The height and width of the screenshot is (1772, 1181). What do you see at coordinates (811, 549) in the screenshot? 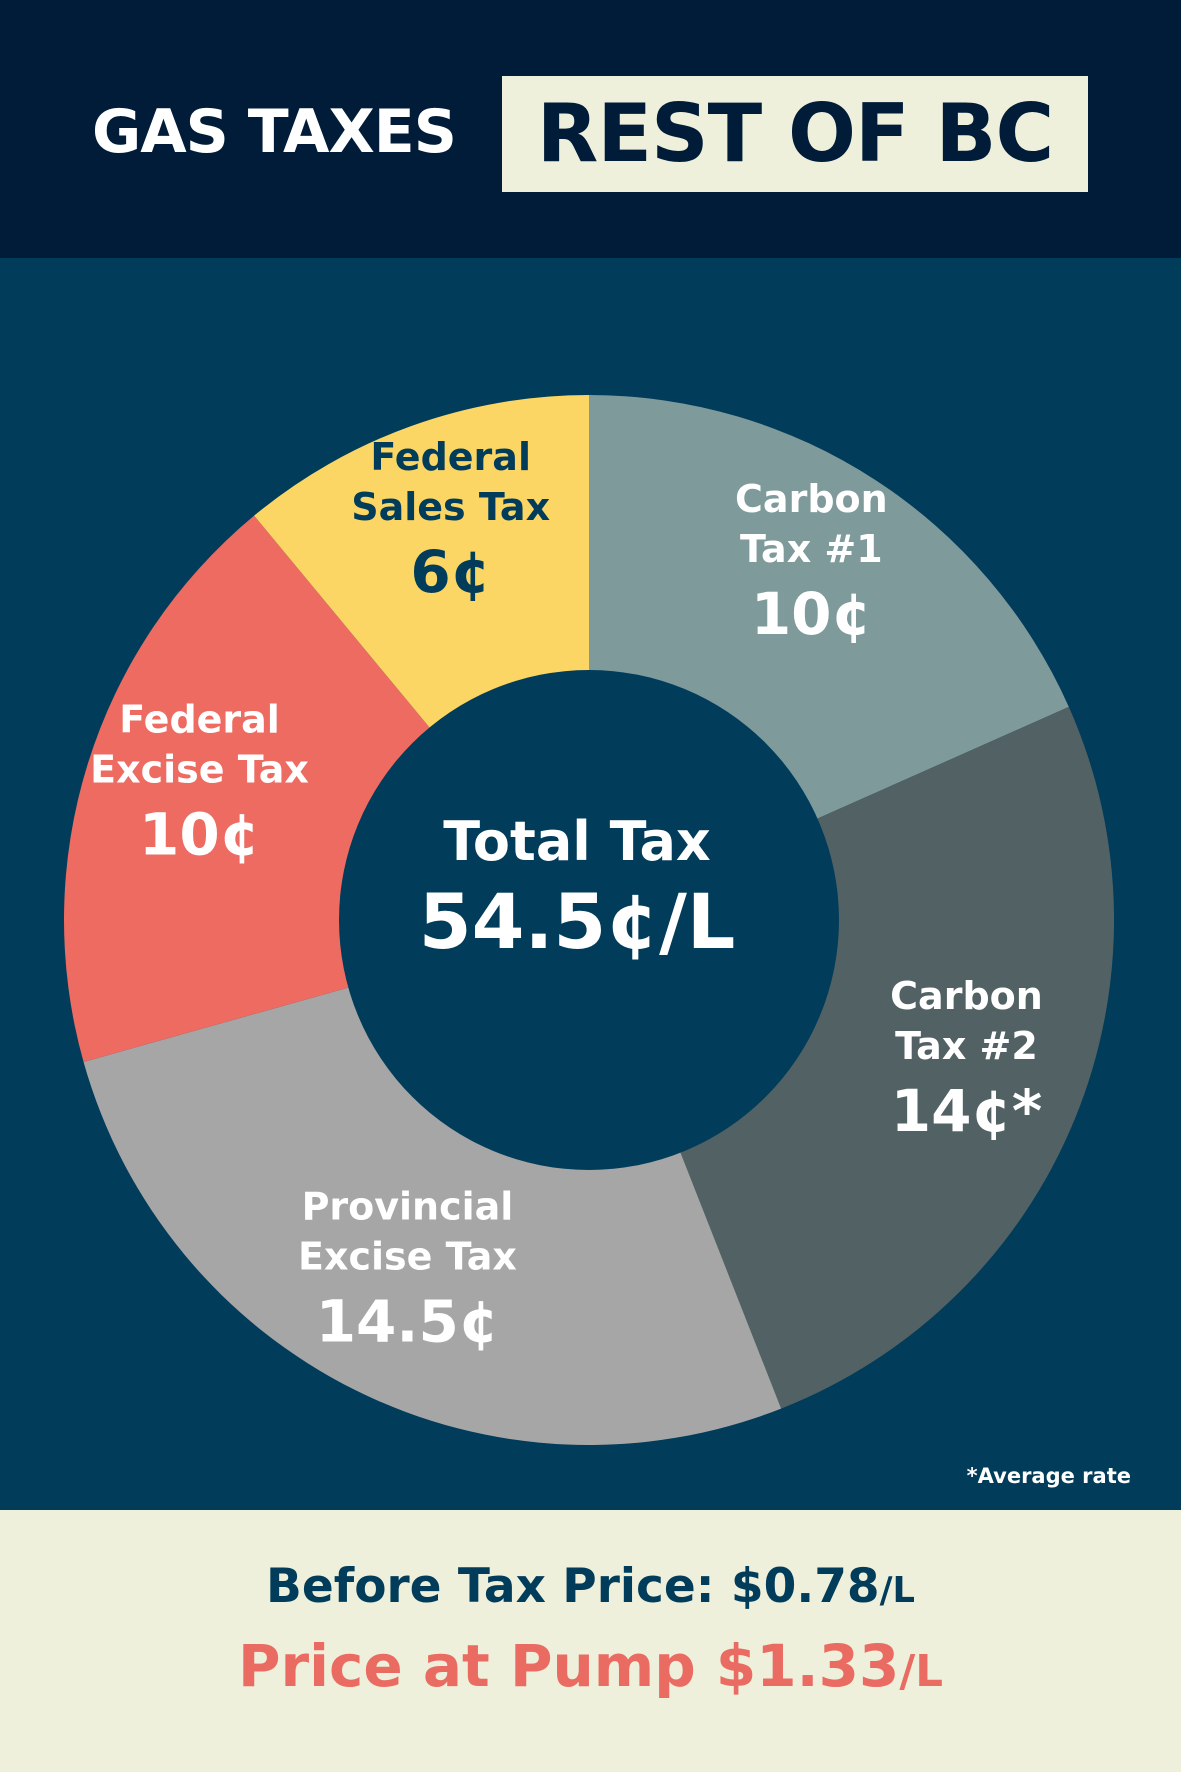
I see `slice-label-line2: Tax #1` at bounding box center [811, 549].